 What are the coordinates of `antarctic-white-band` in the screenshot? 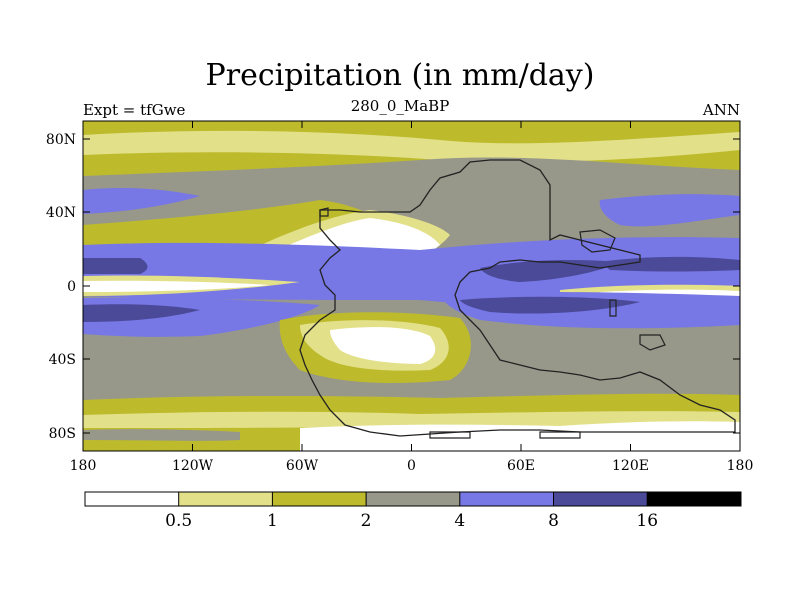 It's located at (520, 436).